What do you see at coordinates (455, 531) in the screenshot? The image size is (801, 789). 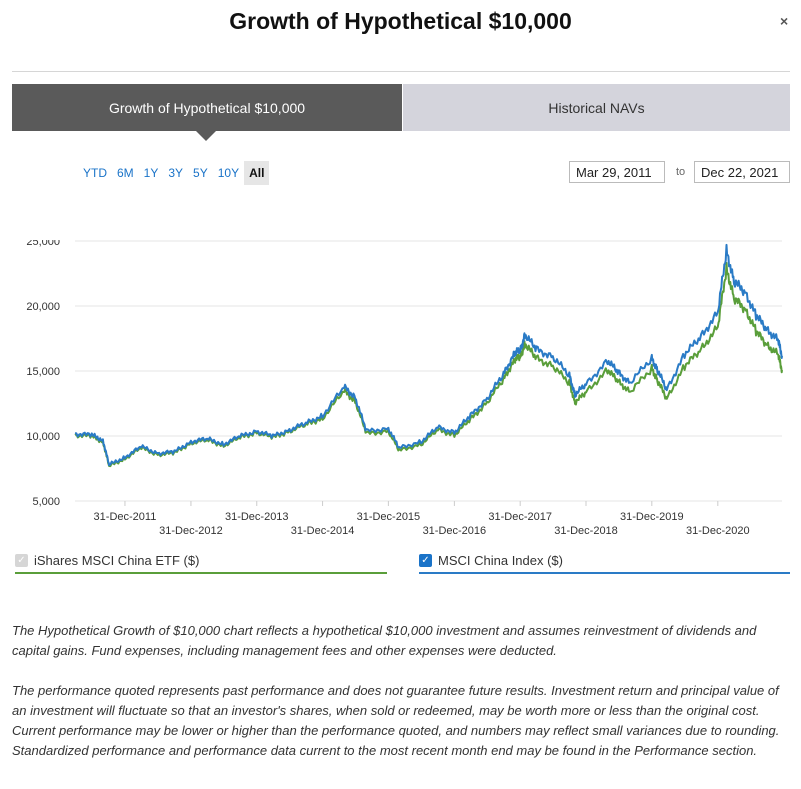 I see `x-tick-label: 31-Dec-2016` at bounding box center [455, 531].